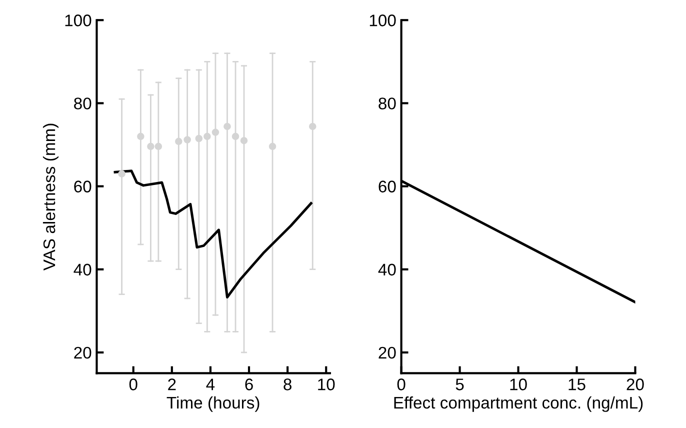  What do you see at coordinates (518, 404) in the screenshot?
I see `x-axis-title: Effect compartment conc. (ng/mL)` at bounding box center [518, 404].